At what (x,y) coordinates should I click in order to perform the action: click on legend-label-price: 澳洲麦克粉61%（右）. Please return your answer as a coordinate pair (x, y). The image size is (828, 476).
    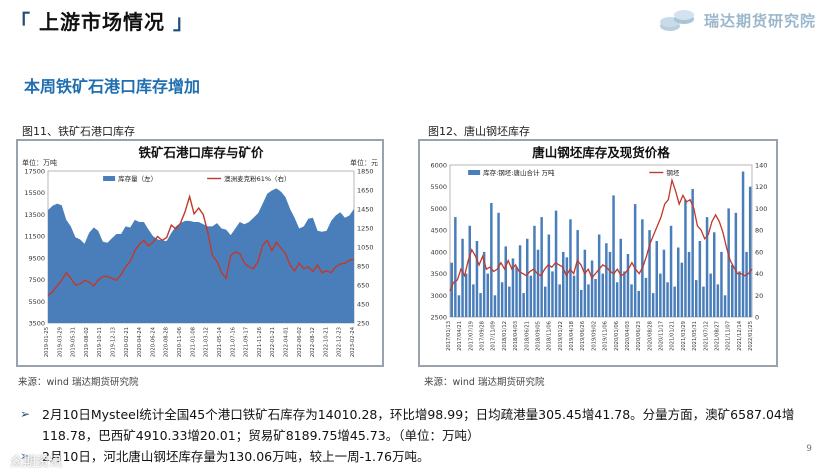
    Looking at the image, I should click on (257, 178).